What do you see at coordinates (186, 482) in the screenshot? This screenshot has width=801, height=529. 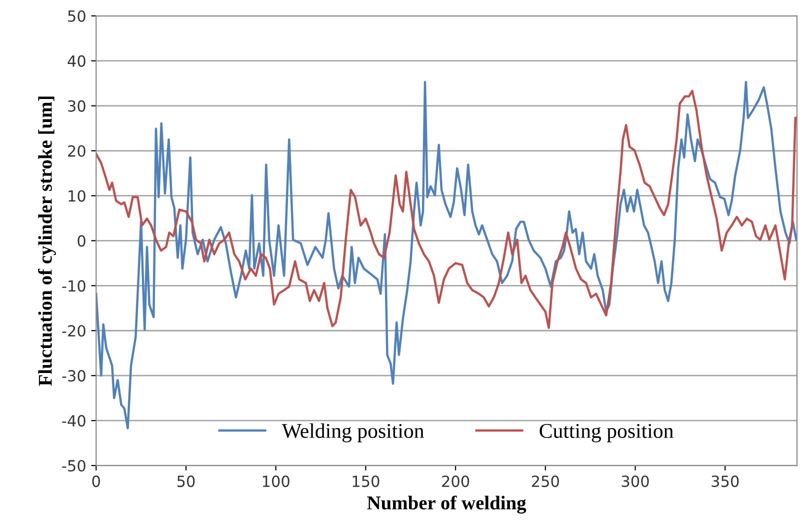 I see `x-tick-label: 50` at bounding box center [186, 482].